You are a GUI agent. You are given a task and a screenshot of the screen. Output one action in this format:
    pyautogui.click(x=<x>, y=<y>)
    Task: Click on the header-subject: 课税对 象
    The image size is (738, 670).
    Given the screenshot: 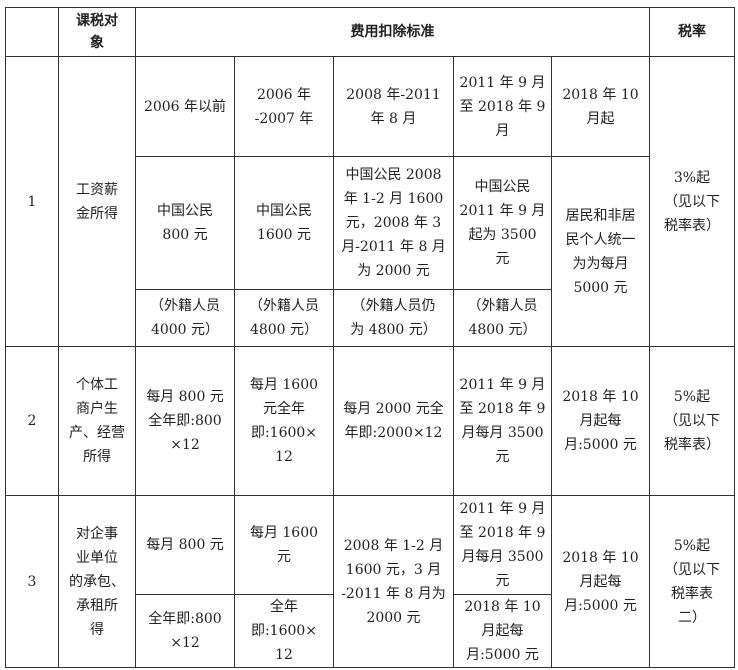 What is the action you would take?
    pyautogui.click(x=97, y=32)
    